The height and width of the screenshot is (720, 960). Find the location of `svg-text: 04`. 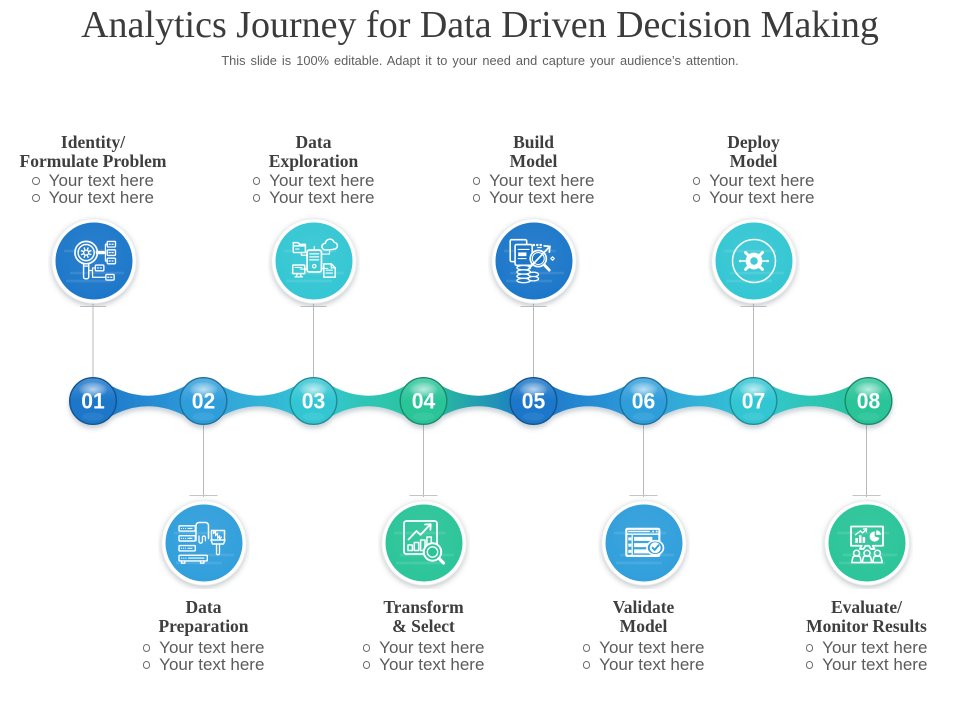

svg-text: 04 is located at coordinates (424, 401).